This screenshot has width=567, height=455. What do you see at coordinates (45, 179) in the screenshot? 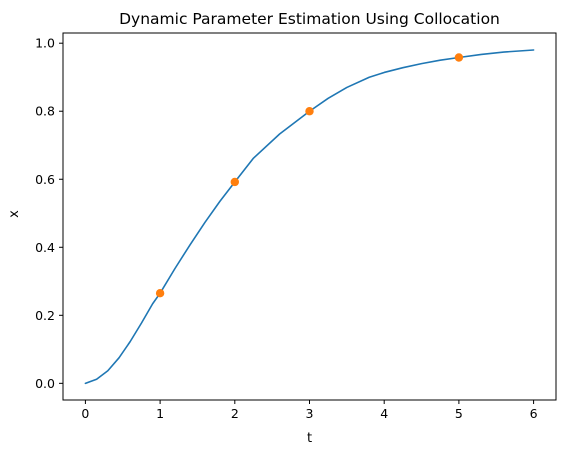
I see `y-tick-label: 0.6` at bounding box center [45, 179].